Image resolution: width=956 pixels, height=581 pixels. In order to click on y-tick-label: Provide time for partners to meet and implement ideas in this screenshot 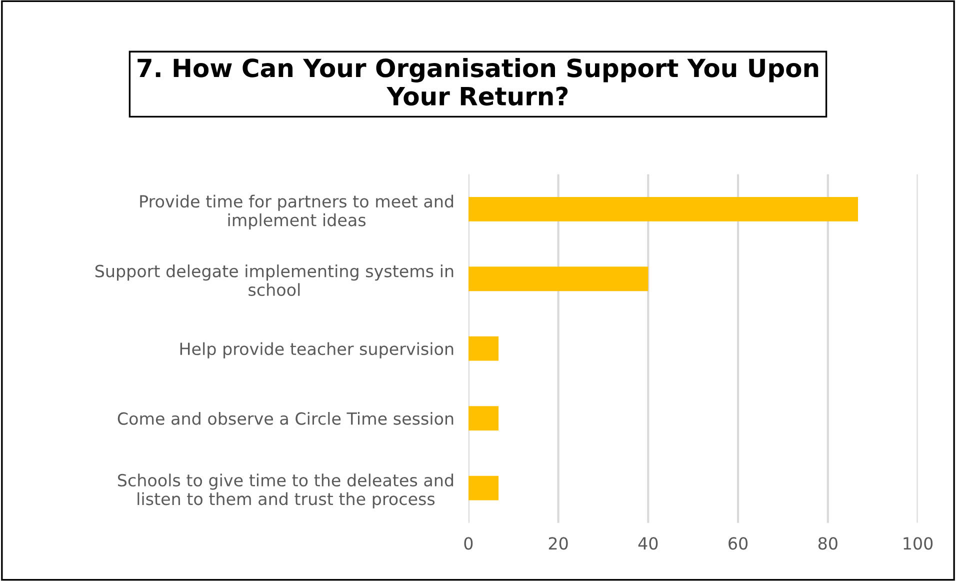, I will do `click(297, 212)`.